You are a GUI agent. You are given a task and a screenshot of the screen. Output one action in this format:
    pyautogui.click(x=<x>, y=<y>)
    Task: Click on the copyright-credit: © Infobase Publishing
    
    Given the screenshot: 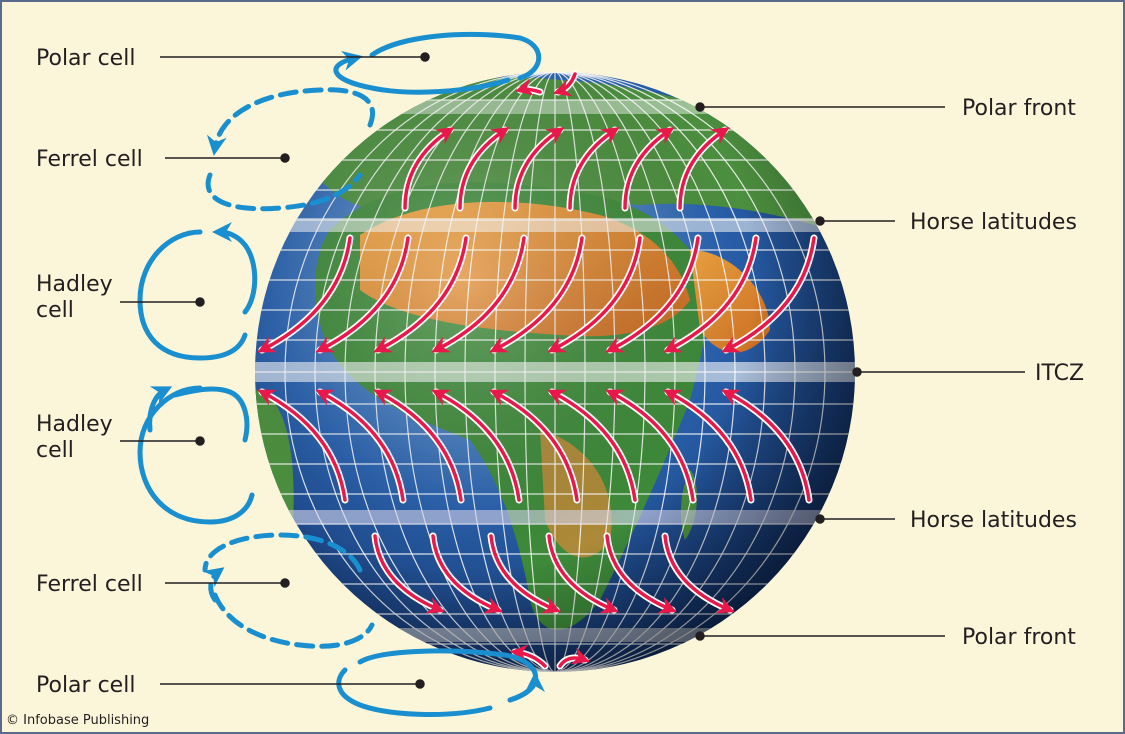 What is the action you would take?
    pyautogui.click(x=77, y=720)
    